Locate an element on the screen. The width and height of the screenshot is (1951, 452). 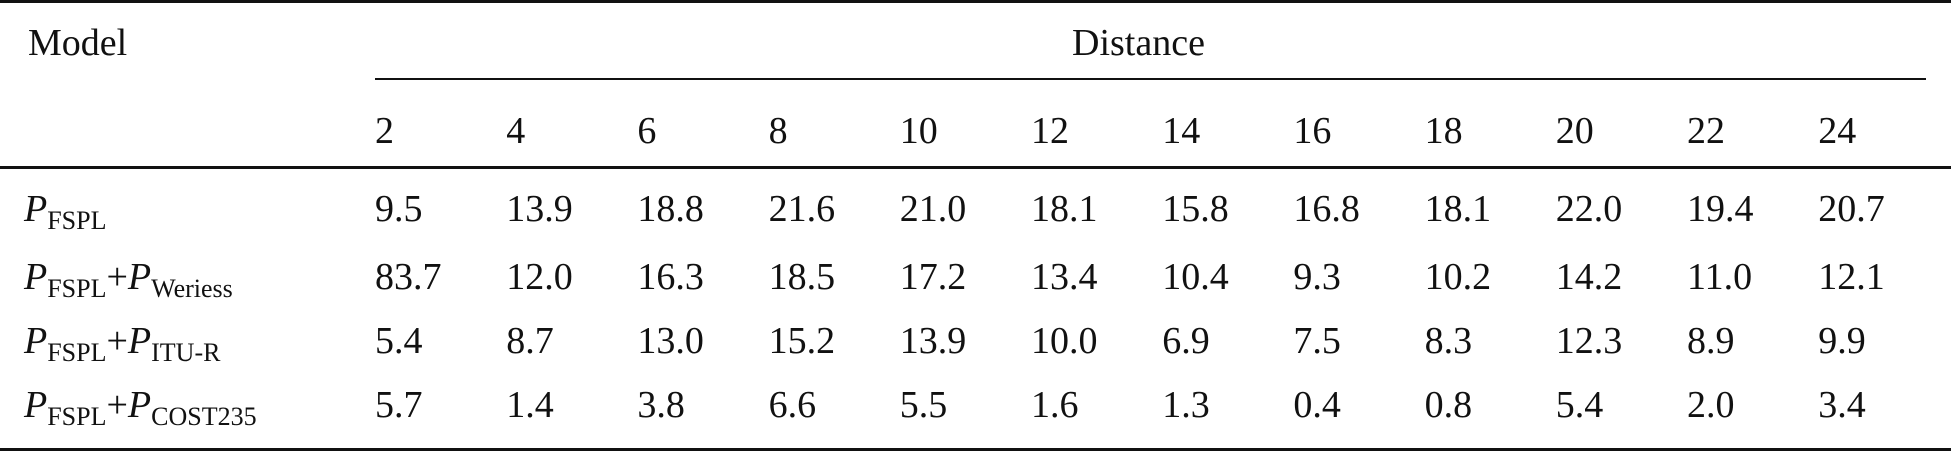
value-cell: 15.2 is located at coordinates (802, 341).